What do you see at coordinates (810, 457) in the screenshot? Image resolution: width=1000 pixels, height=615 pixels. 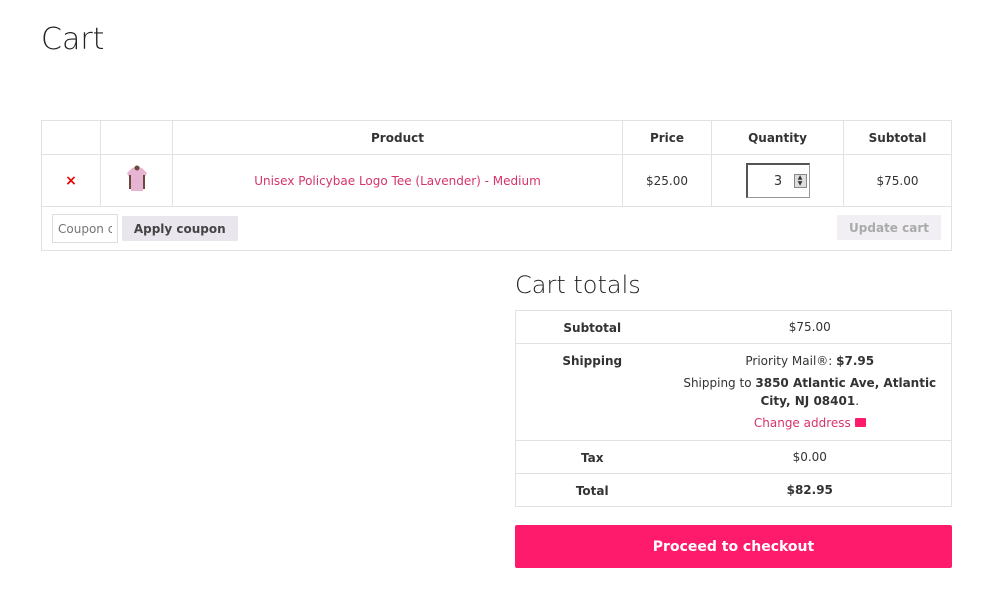 I see `tax-value: $0.00` at bounding box center [810, 457].